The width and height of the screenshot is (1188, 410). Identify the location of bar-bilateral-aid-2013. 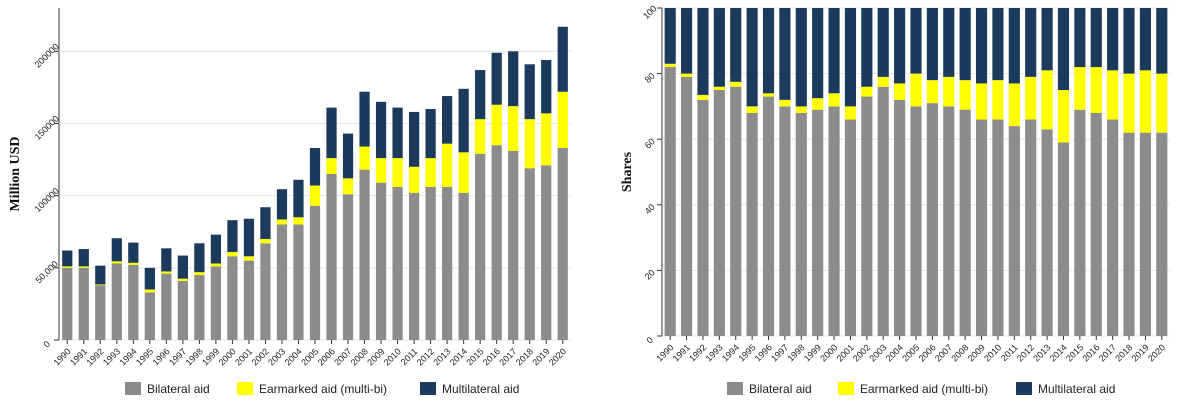
(1047, 232).